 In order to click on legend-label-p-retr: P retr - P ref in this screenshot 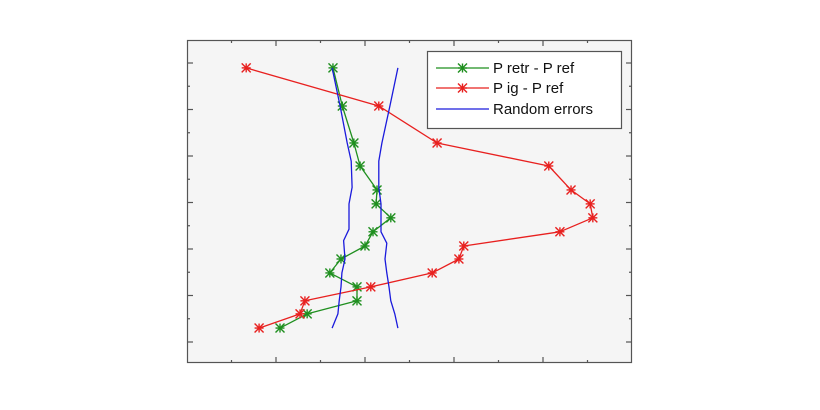, I will do `click(534, 68)`.